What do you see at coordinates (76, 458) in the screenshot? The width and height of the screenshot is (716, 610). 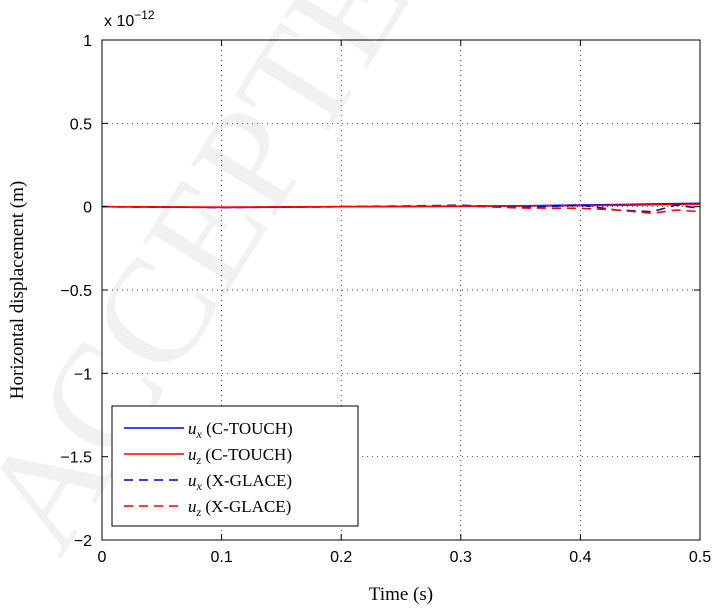 I see `y-tick-label: −1.5` at bounding box center [76, 458].